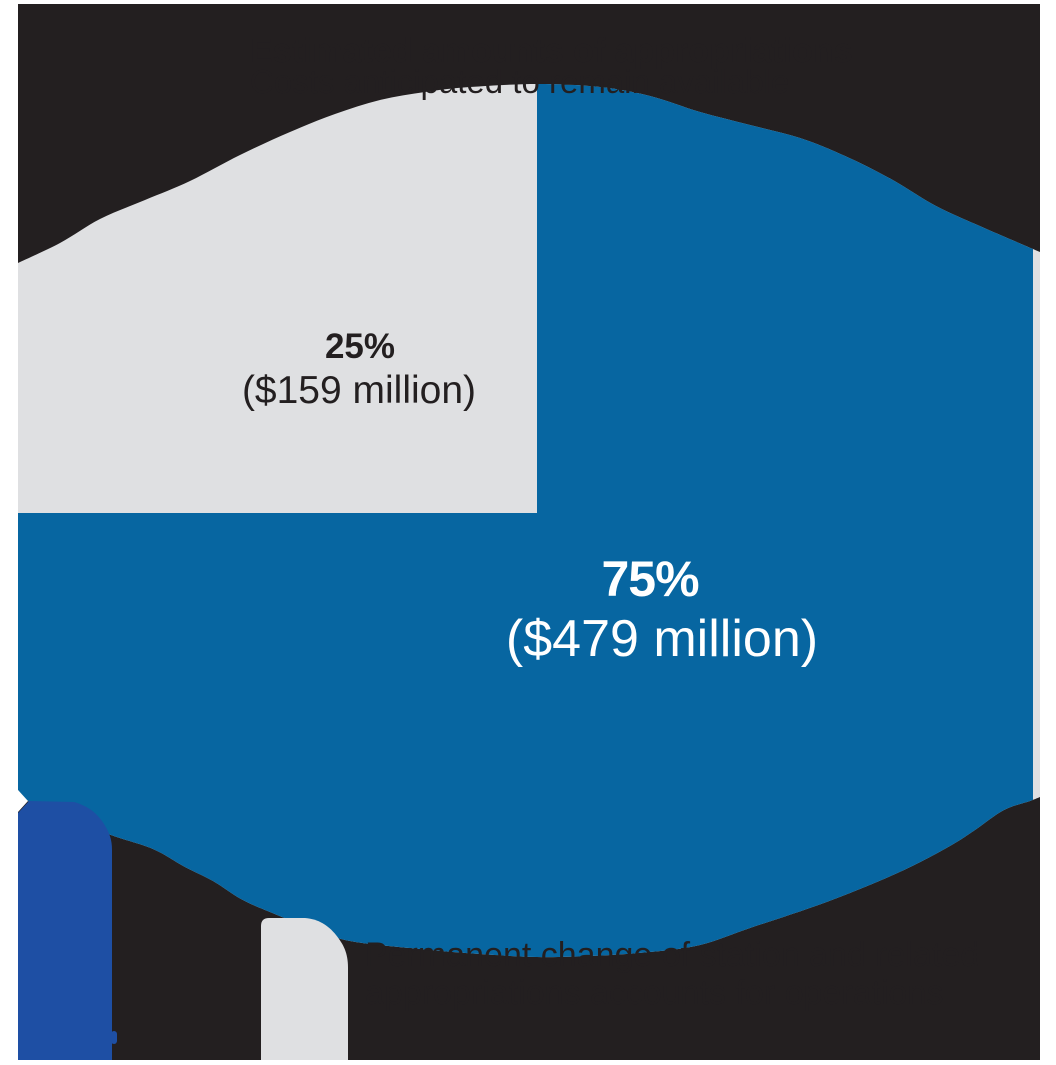 The image size is (1056, 1065). Describe the element at coordinates (551, 51) in the screenshot. I see `svg-text:Estimated amounts of appropria: Estimated amounts of appropriations` at that location.